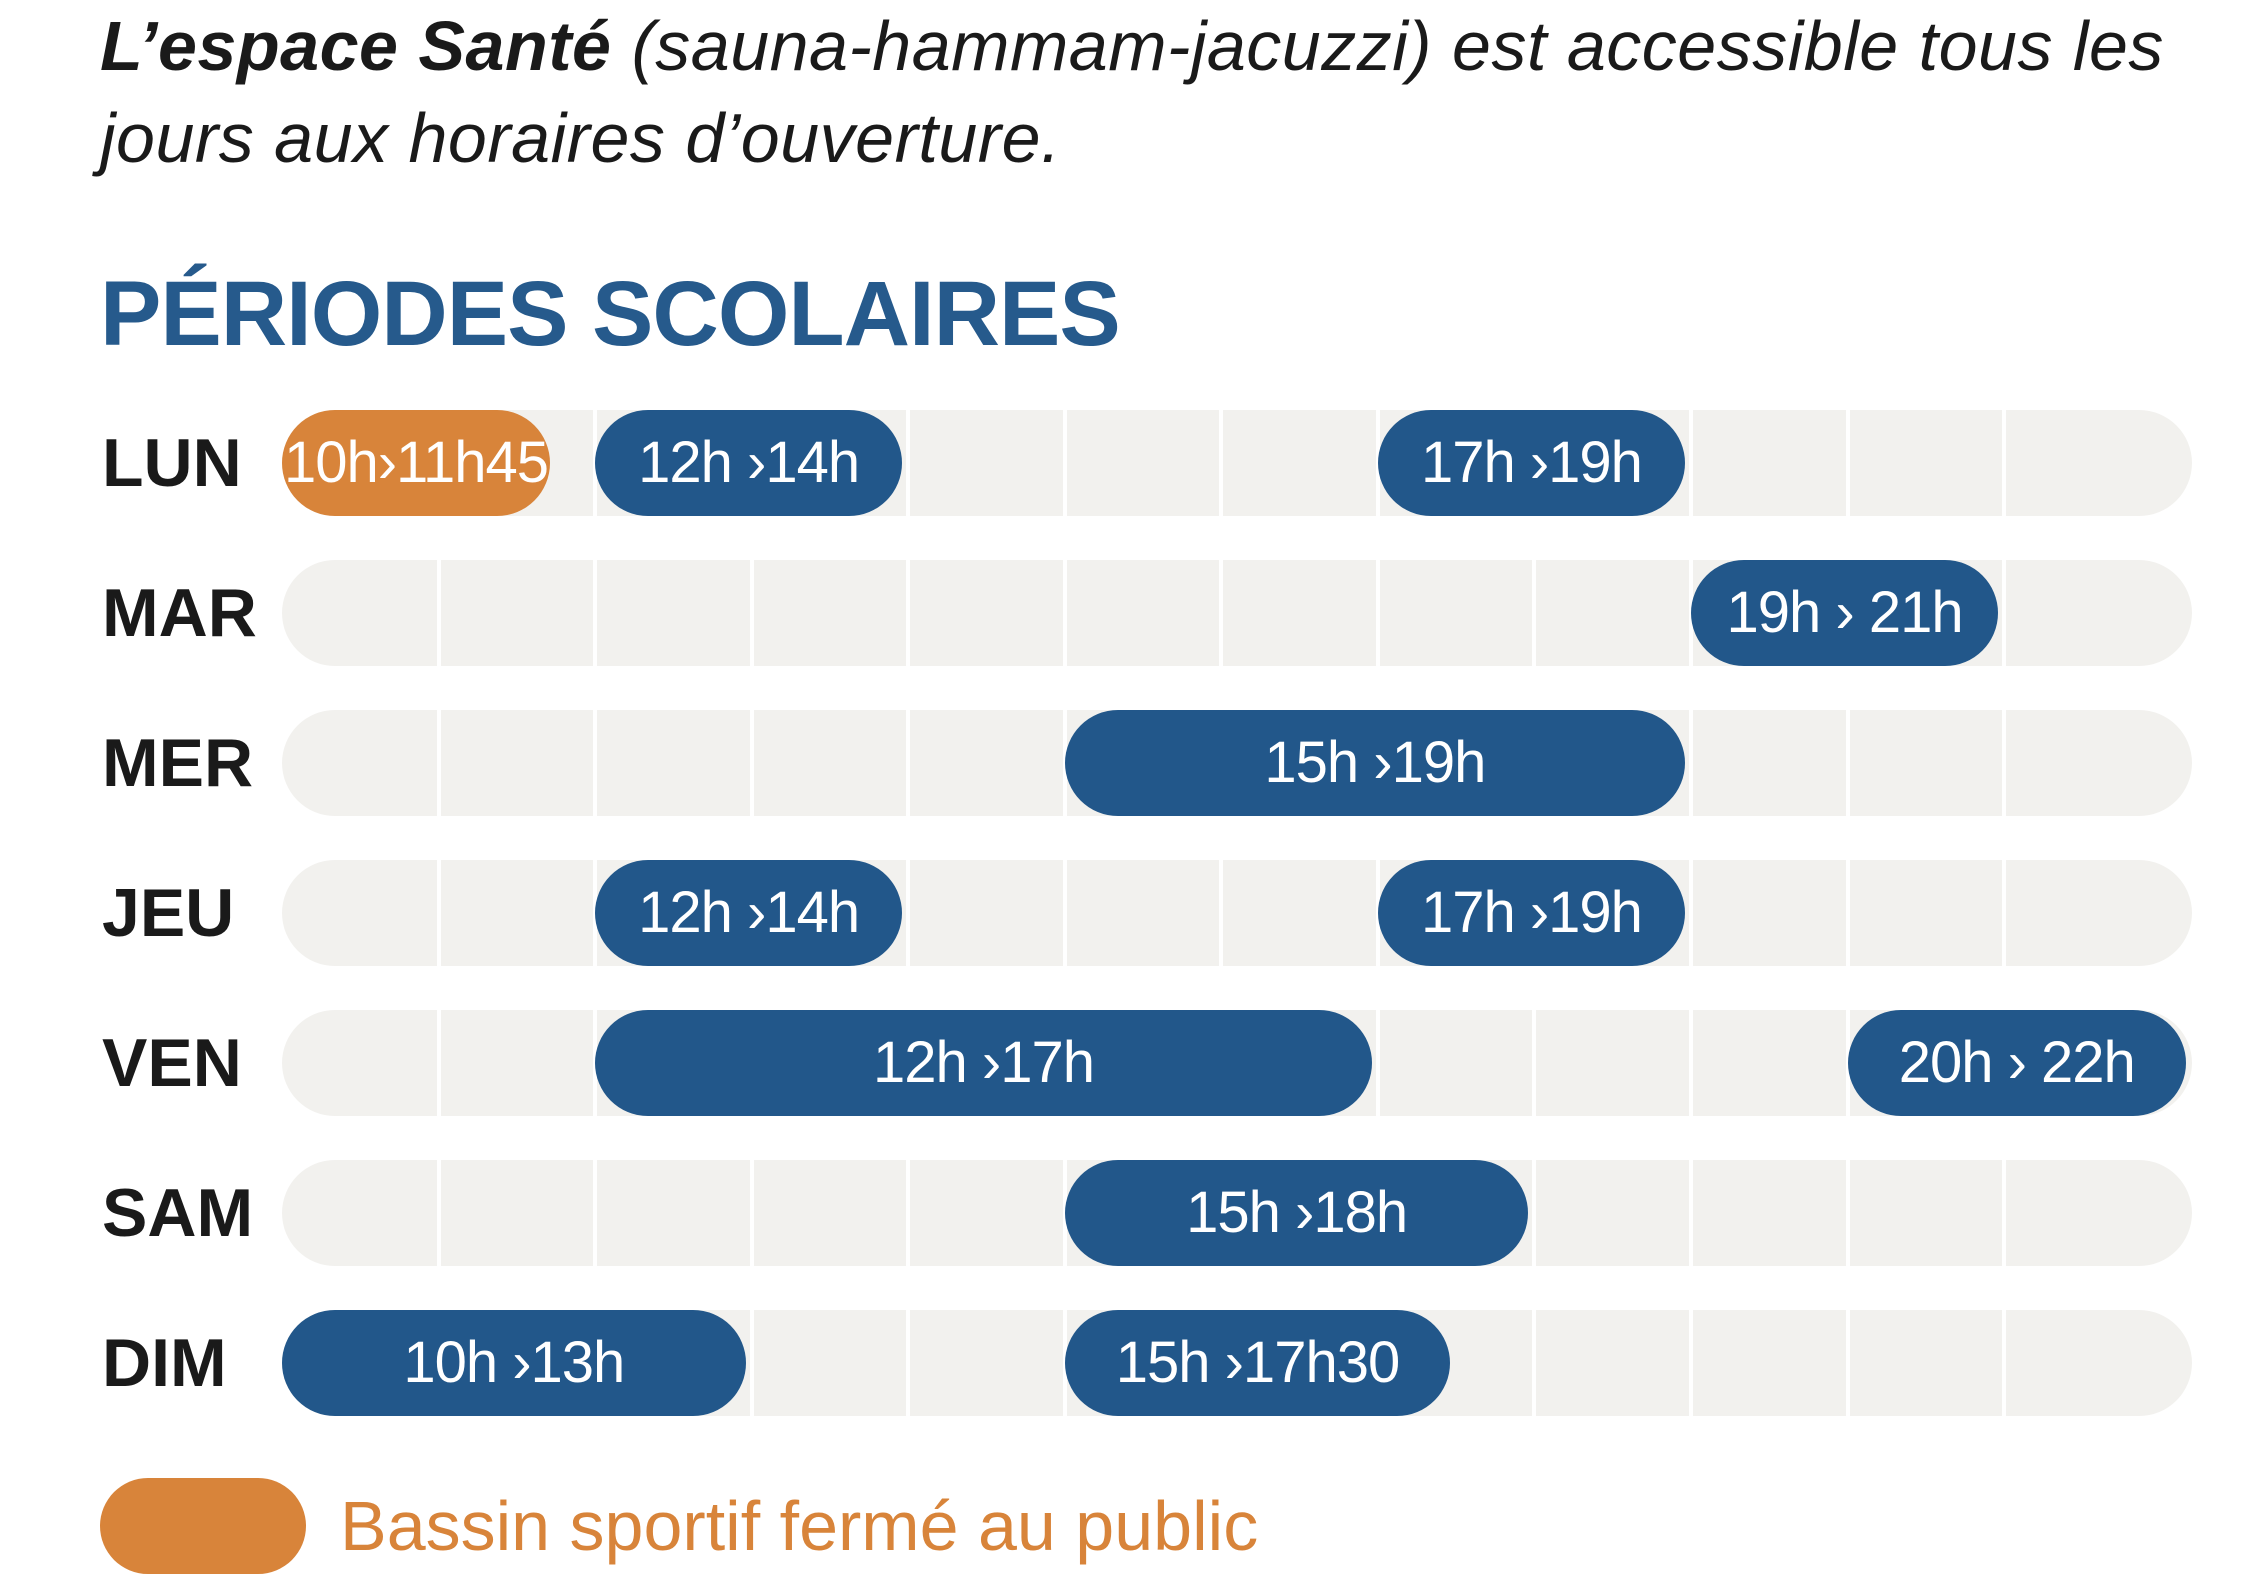 The image size is (2244, 1596). I want to click on time-slot: 15h ›19h, so click(1374, 763).